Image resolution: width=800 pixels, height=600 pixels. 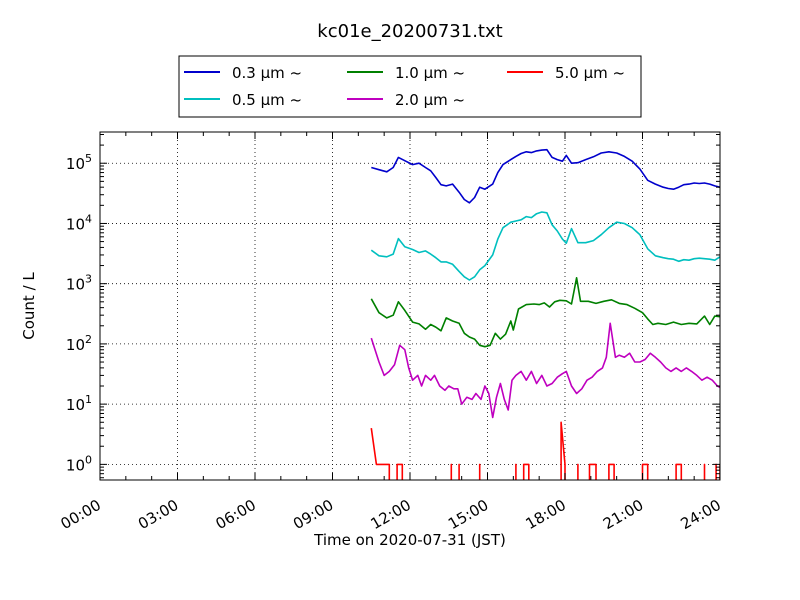 What do you see at coordinates (468, 514) in the screenshot?
I see `x-tick-label: 15:00` at bounding box center [468, 514].